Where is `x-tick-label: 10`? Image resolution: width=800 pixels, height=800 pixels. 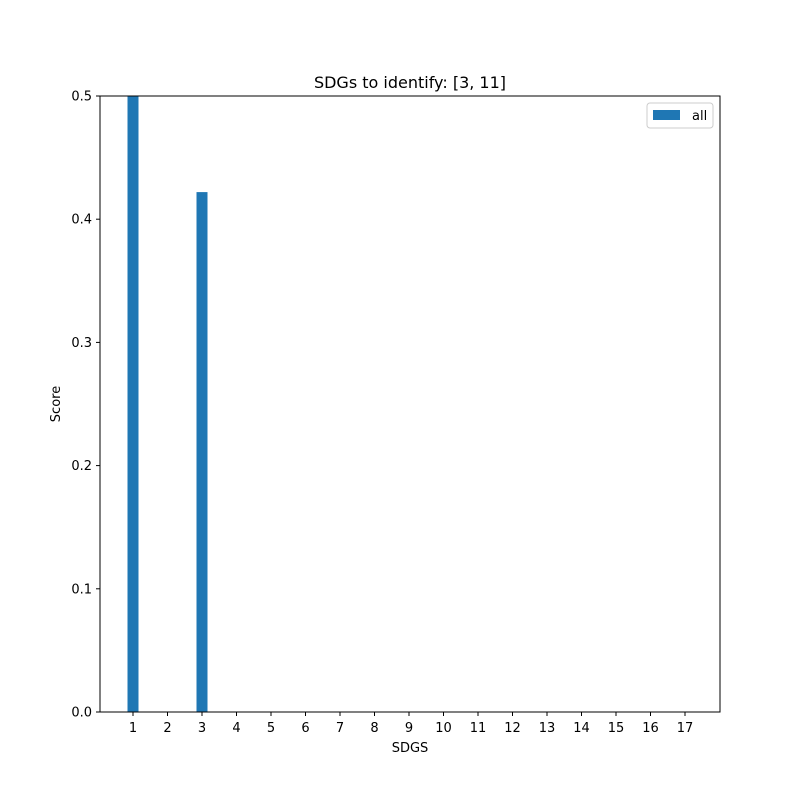
x-tick-label: 10 is located at coordinates (443, 728).